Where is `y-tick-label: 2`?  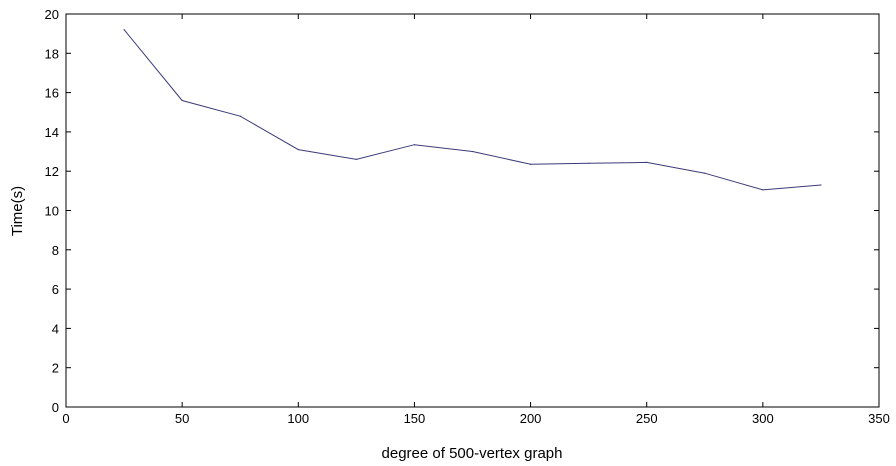
y-tick-label: 2 is located at coordinates (55, 368).